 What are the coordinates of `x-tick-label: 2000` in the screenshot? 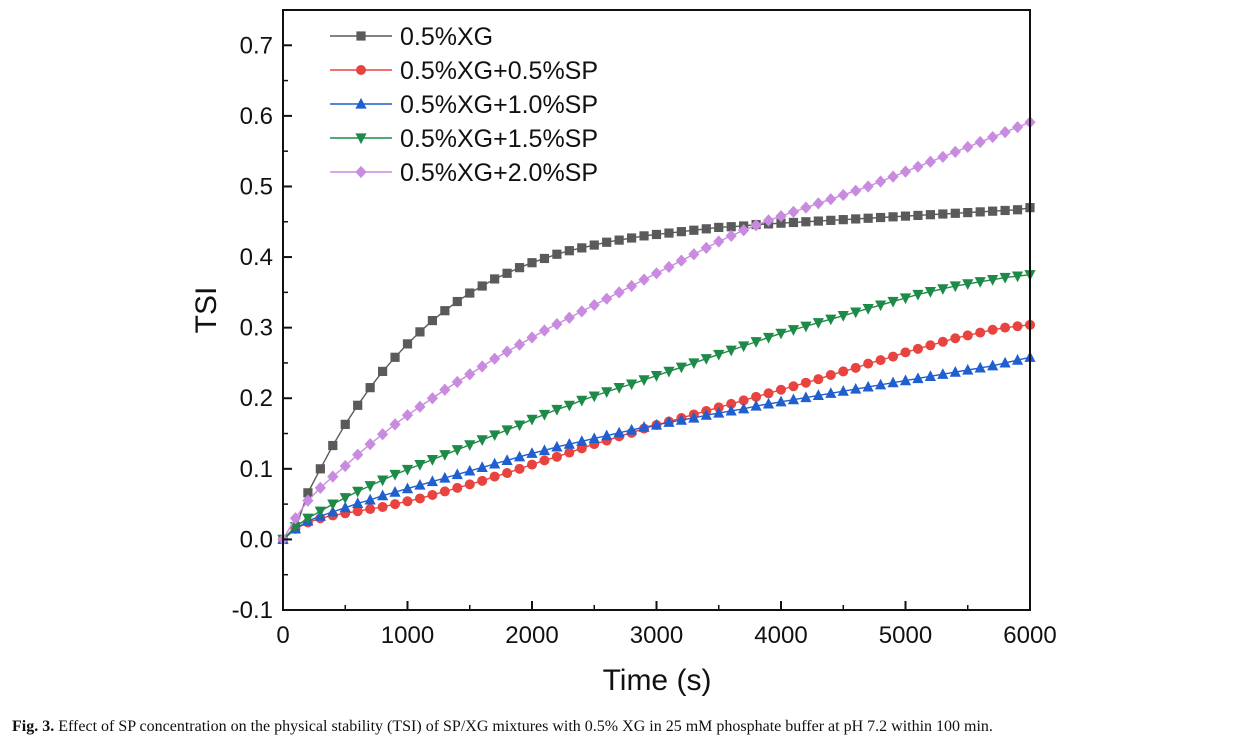 It's located at (531, 635).